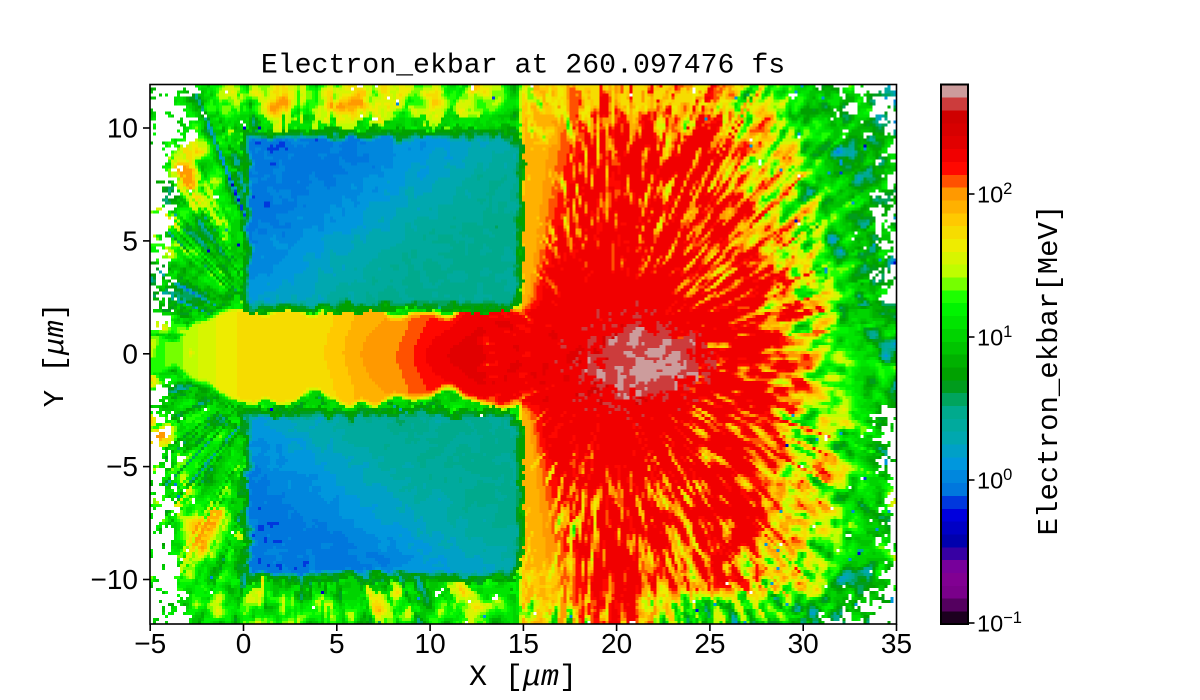 This screenshot has width=1200, height=700. What do you see at coordinates (55, 355) in the screenshot?
I see `svg-text: Y [μm]` at bounding box center [55, 355].